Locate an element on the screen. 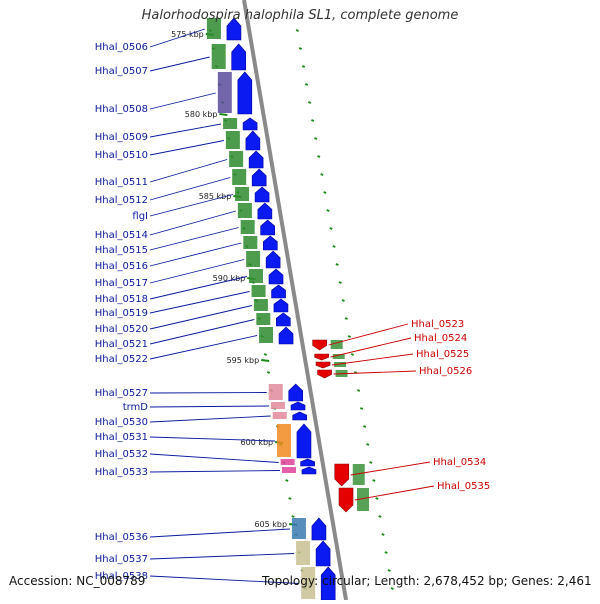 The height and width of the screenshot is (604, 600). kbp-tick-mark is located at coordinates (265, 360).